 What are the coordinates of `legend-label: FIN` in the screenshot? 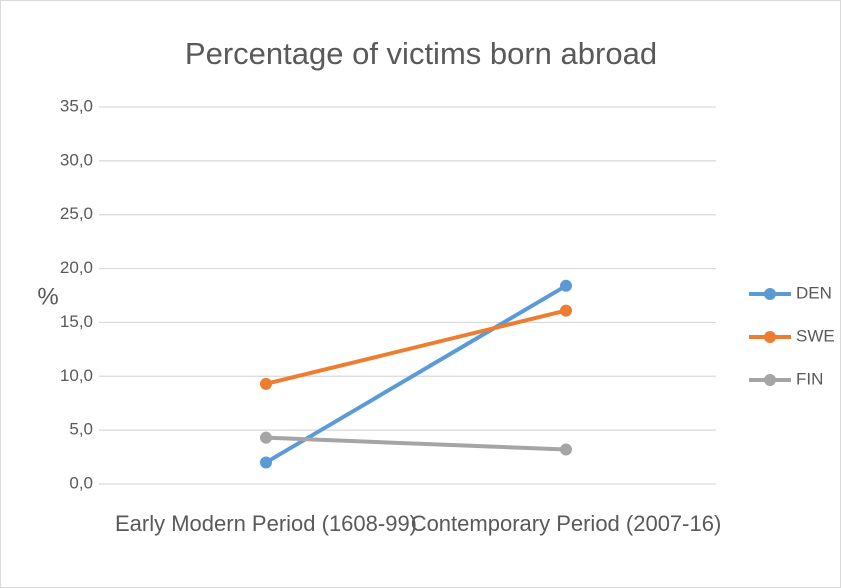 It's located at (809, 378).